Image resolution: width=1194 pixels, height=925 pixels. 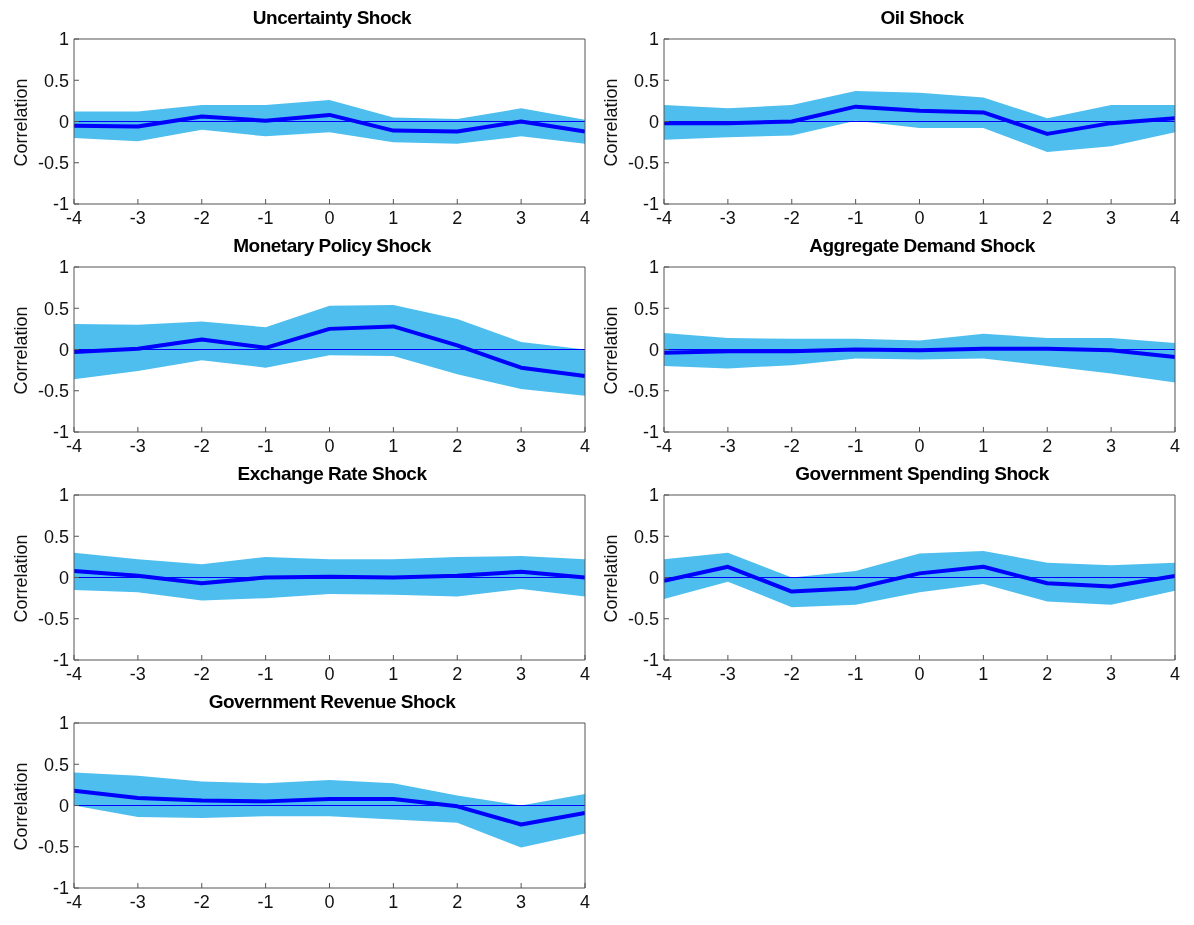 What do you see at coordinates (332, 473) in the screenshot?
I see `chart-title: Exchange Rate Shock` at bounding box center [332, 473].